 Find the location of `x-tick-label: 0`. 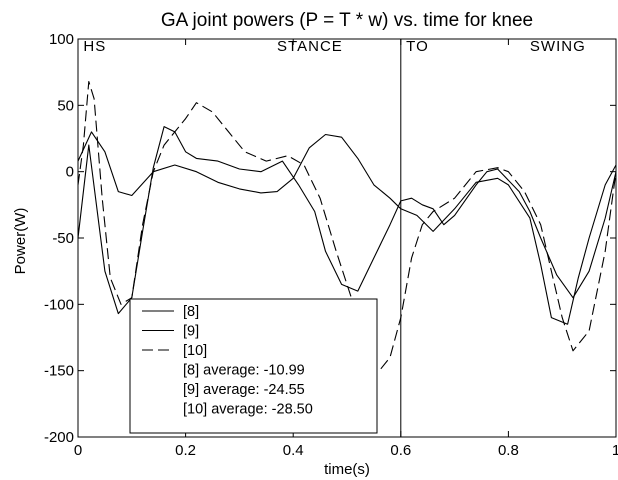

x-tick-label: 0 is located at coordinates (78, 450).